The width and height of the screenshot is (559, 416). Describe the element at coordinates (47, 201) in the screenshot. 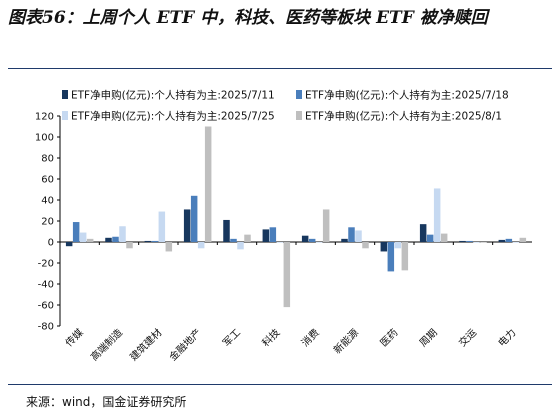

I see `y-tick-label: 40` at that location.